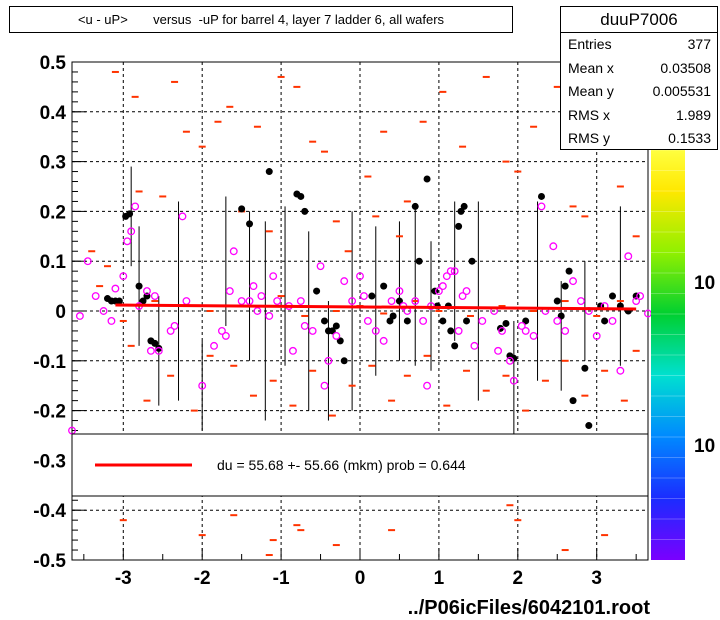 This screenshot has height=620, width=720. What do you see at coordinates (589, 114) in the screenshot?
I see `stat-label: RMS x` at bounding box center [589, 114].